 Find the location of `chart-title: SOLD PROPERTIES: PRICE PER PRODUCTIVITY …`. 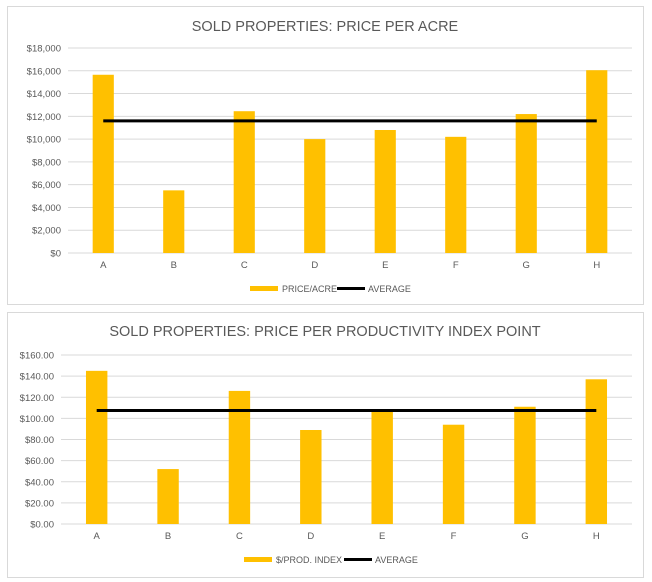

chart-title: SOLD PROPERTIES: PRICE PER PRODUCTIVITY … is located at coordinates (324, 332).